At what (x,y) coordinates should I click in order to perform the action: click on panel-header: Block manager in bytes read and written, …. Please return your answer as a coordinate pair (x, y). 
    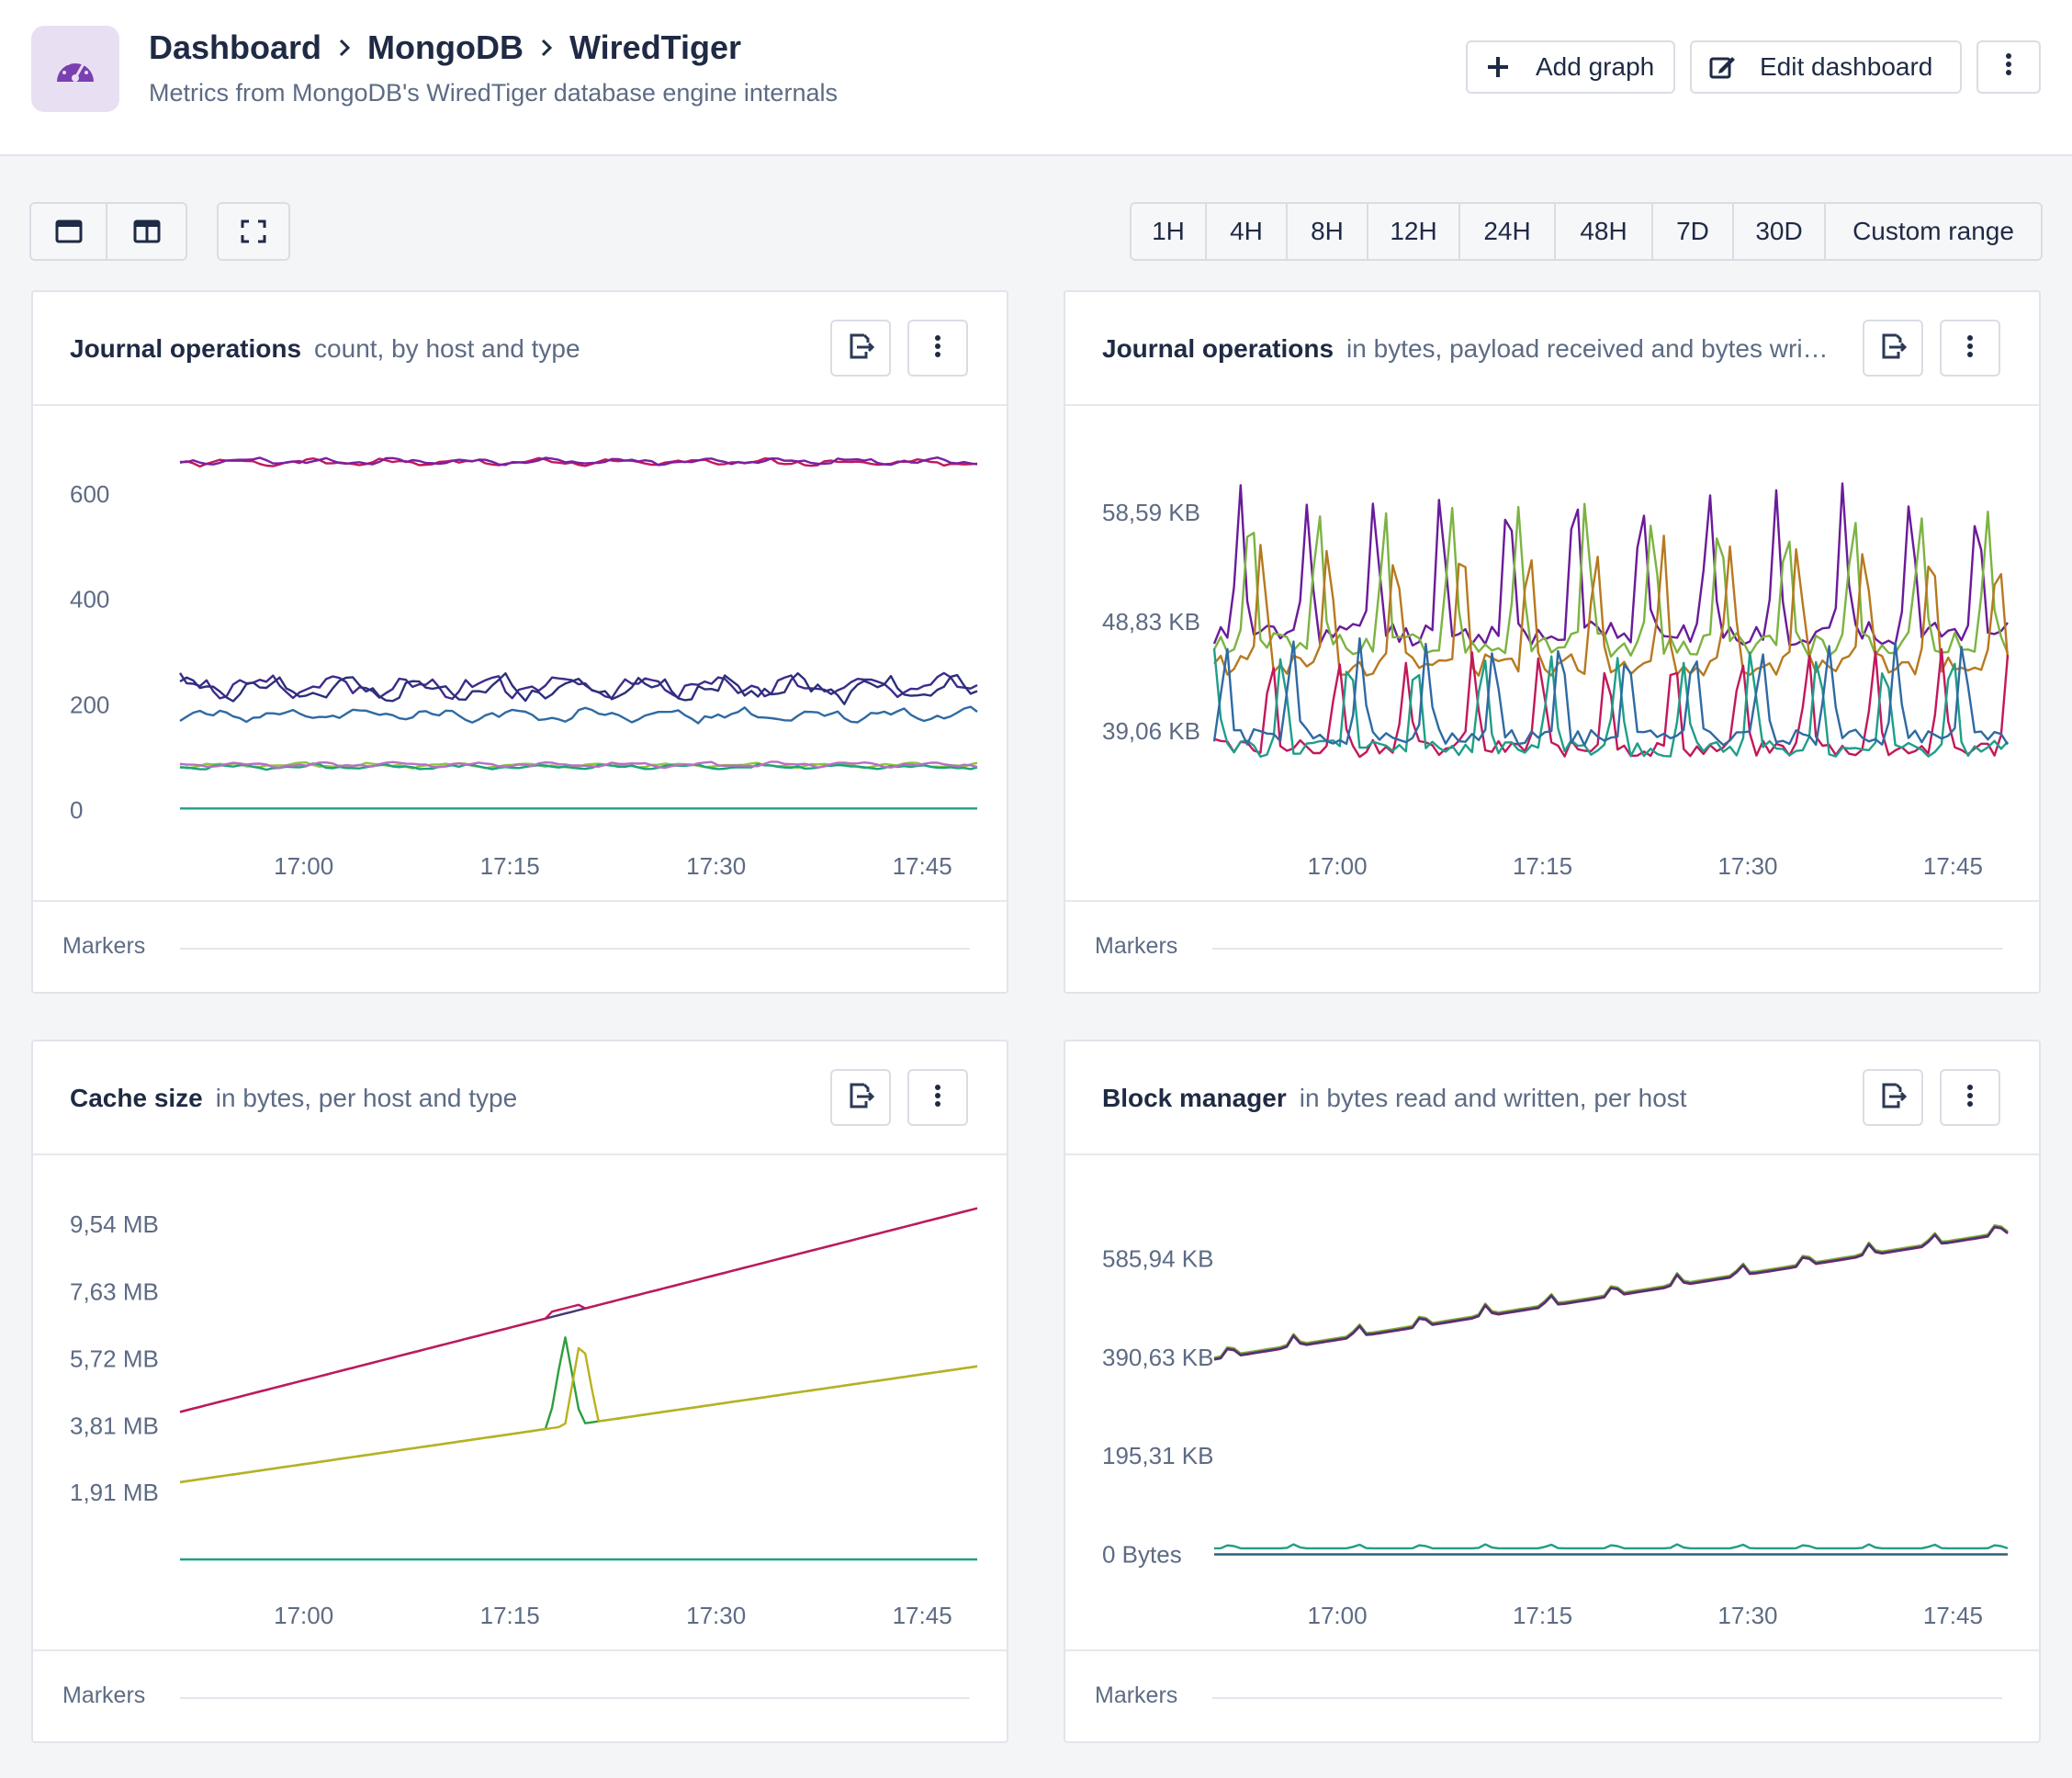
    Looking at the image, I should click on (1552, 1098).